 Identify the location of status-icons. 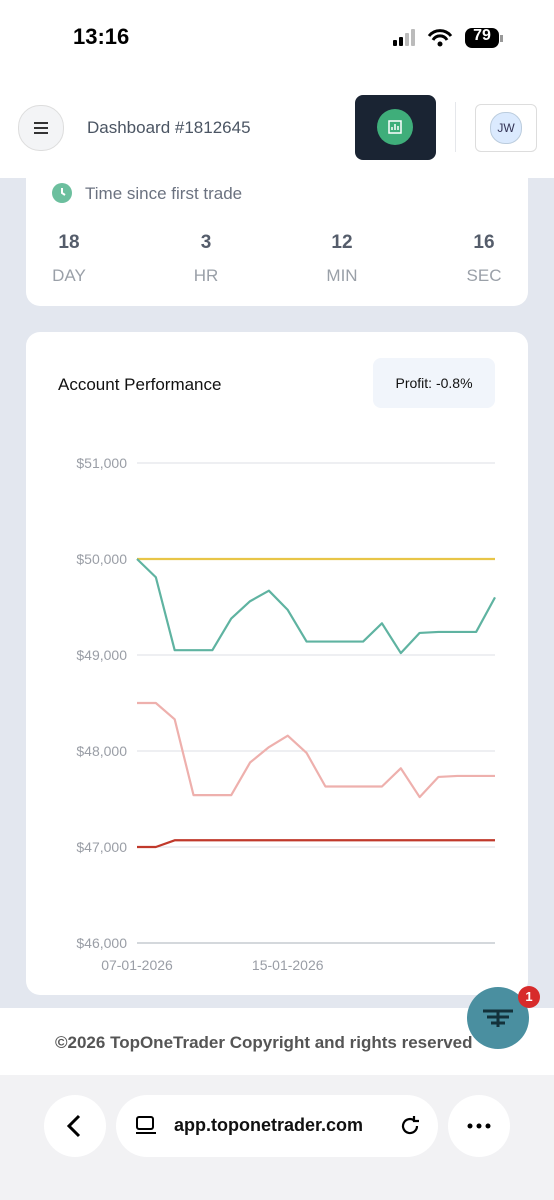
(448, 38).